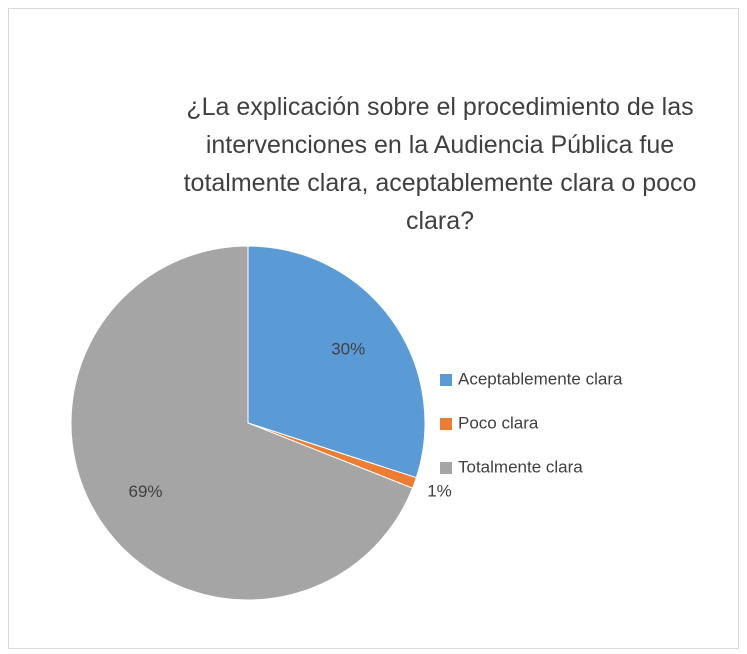 The image size is (747, 654). Describe the element at coordinates (498, 422) in the screenshot. I see `legend-label: Poco clara` at that location.